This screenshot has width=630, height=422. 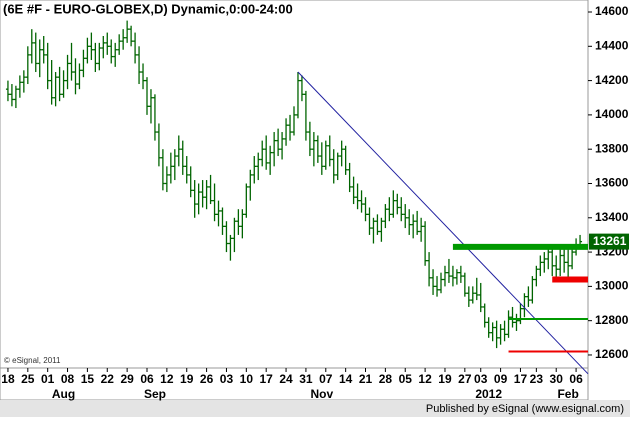 What do you see at coordinates (8, 379) in the screenshot?
I see `x-tick-label: 18` at bounding box center [8, 379].